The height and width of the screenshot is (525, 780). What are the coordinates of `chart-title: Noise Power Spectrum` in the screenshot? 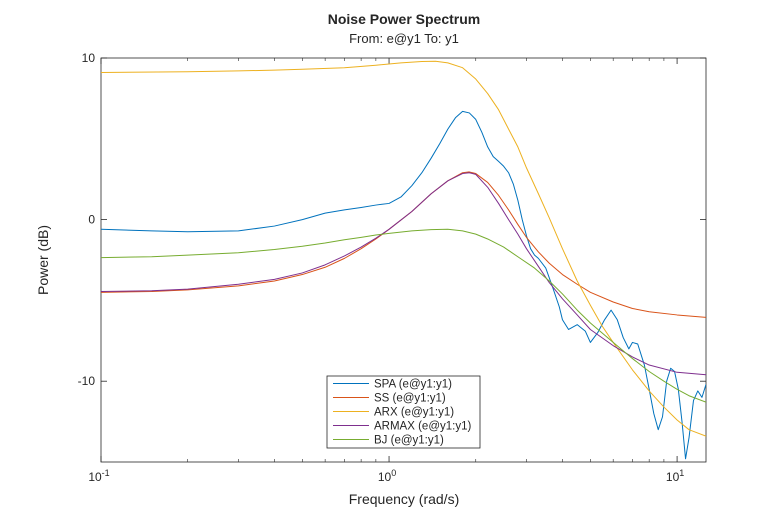 It's located at (404, 19).